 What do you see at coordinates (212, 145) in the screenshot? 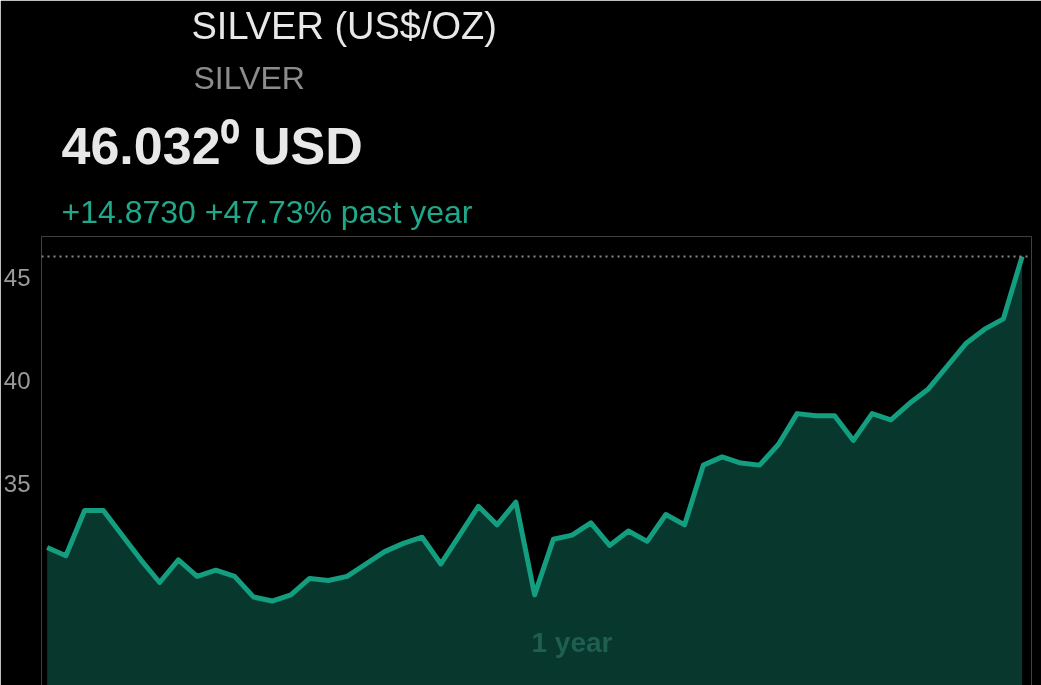
I see `text: 46.032⁰ USD` at bounding box center [212, 145].